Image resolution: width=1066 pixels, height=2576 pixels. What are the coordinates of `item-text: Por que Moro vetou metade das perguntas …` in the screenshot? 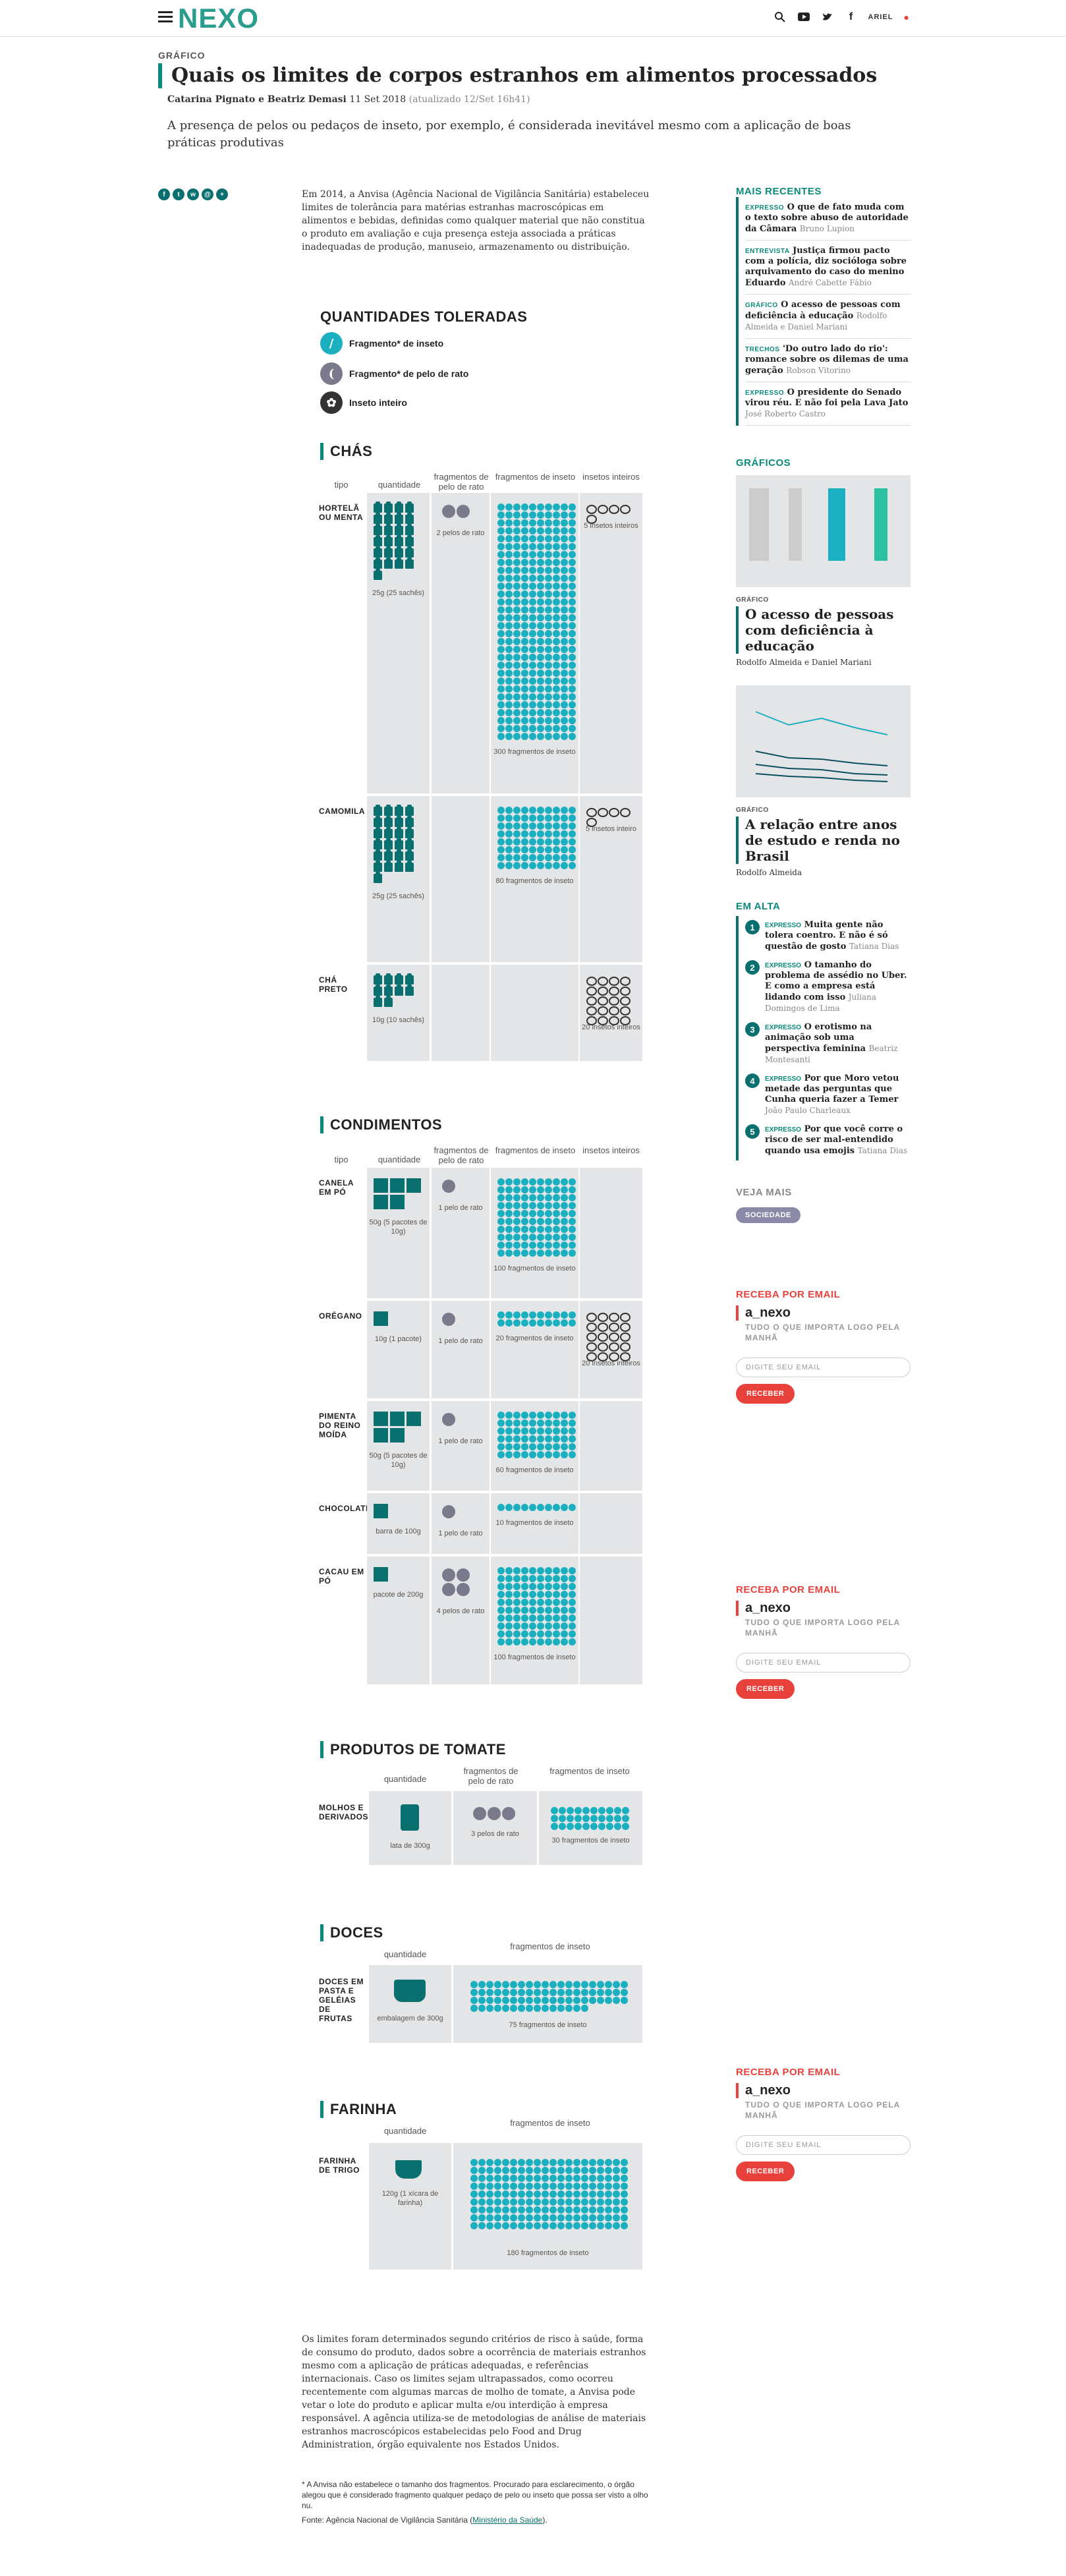 It's located at (832, 1088).